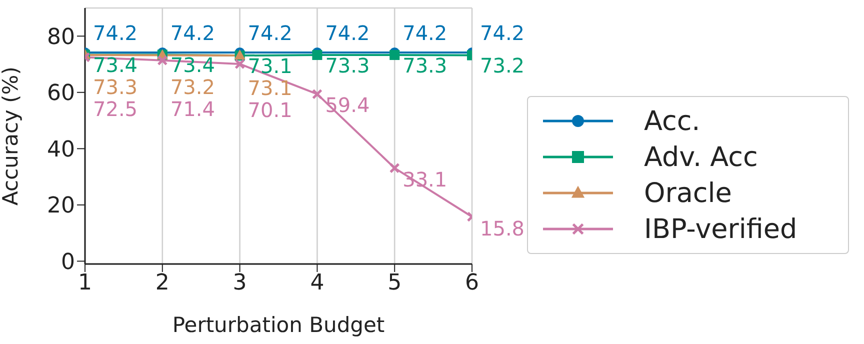  I want to click on data-label: 59.4, so click(347, 104).